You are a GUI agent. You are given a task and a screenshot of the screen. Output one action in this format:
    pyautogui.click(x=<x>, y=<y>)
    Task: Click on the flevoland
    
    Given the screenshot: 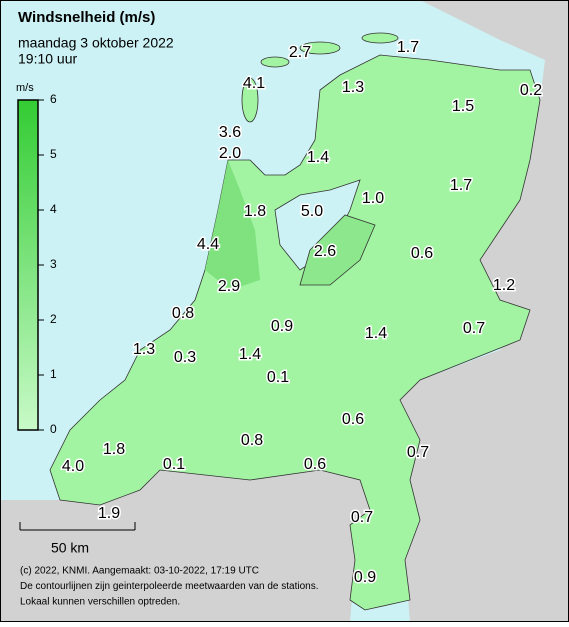 What is the action you would take?
    pyautogui.click(x=337, y=250)
    